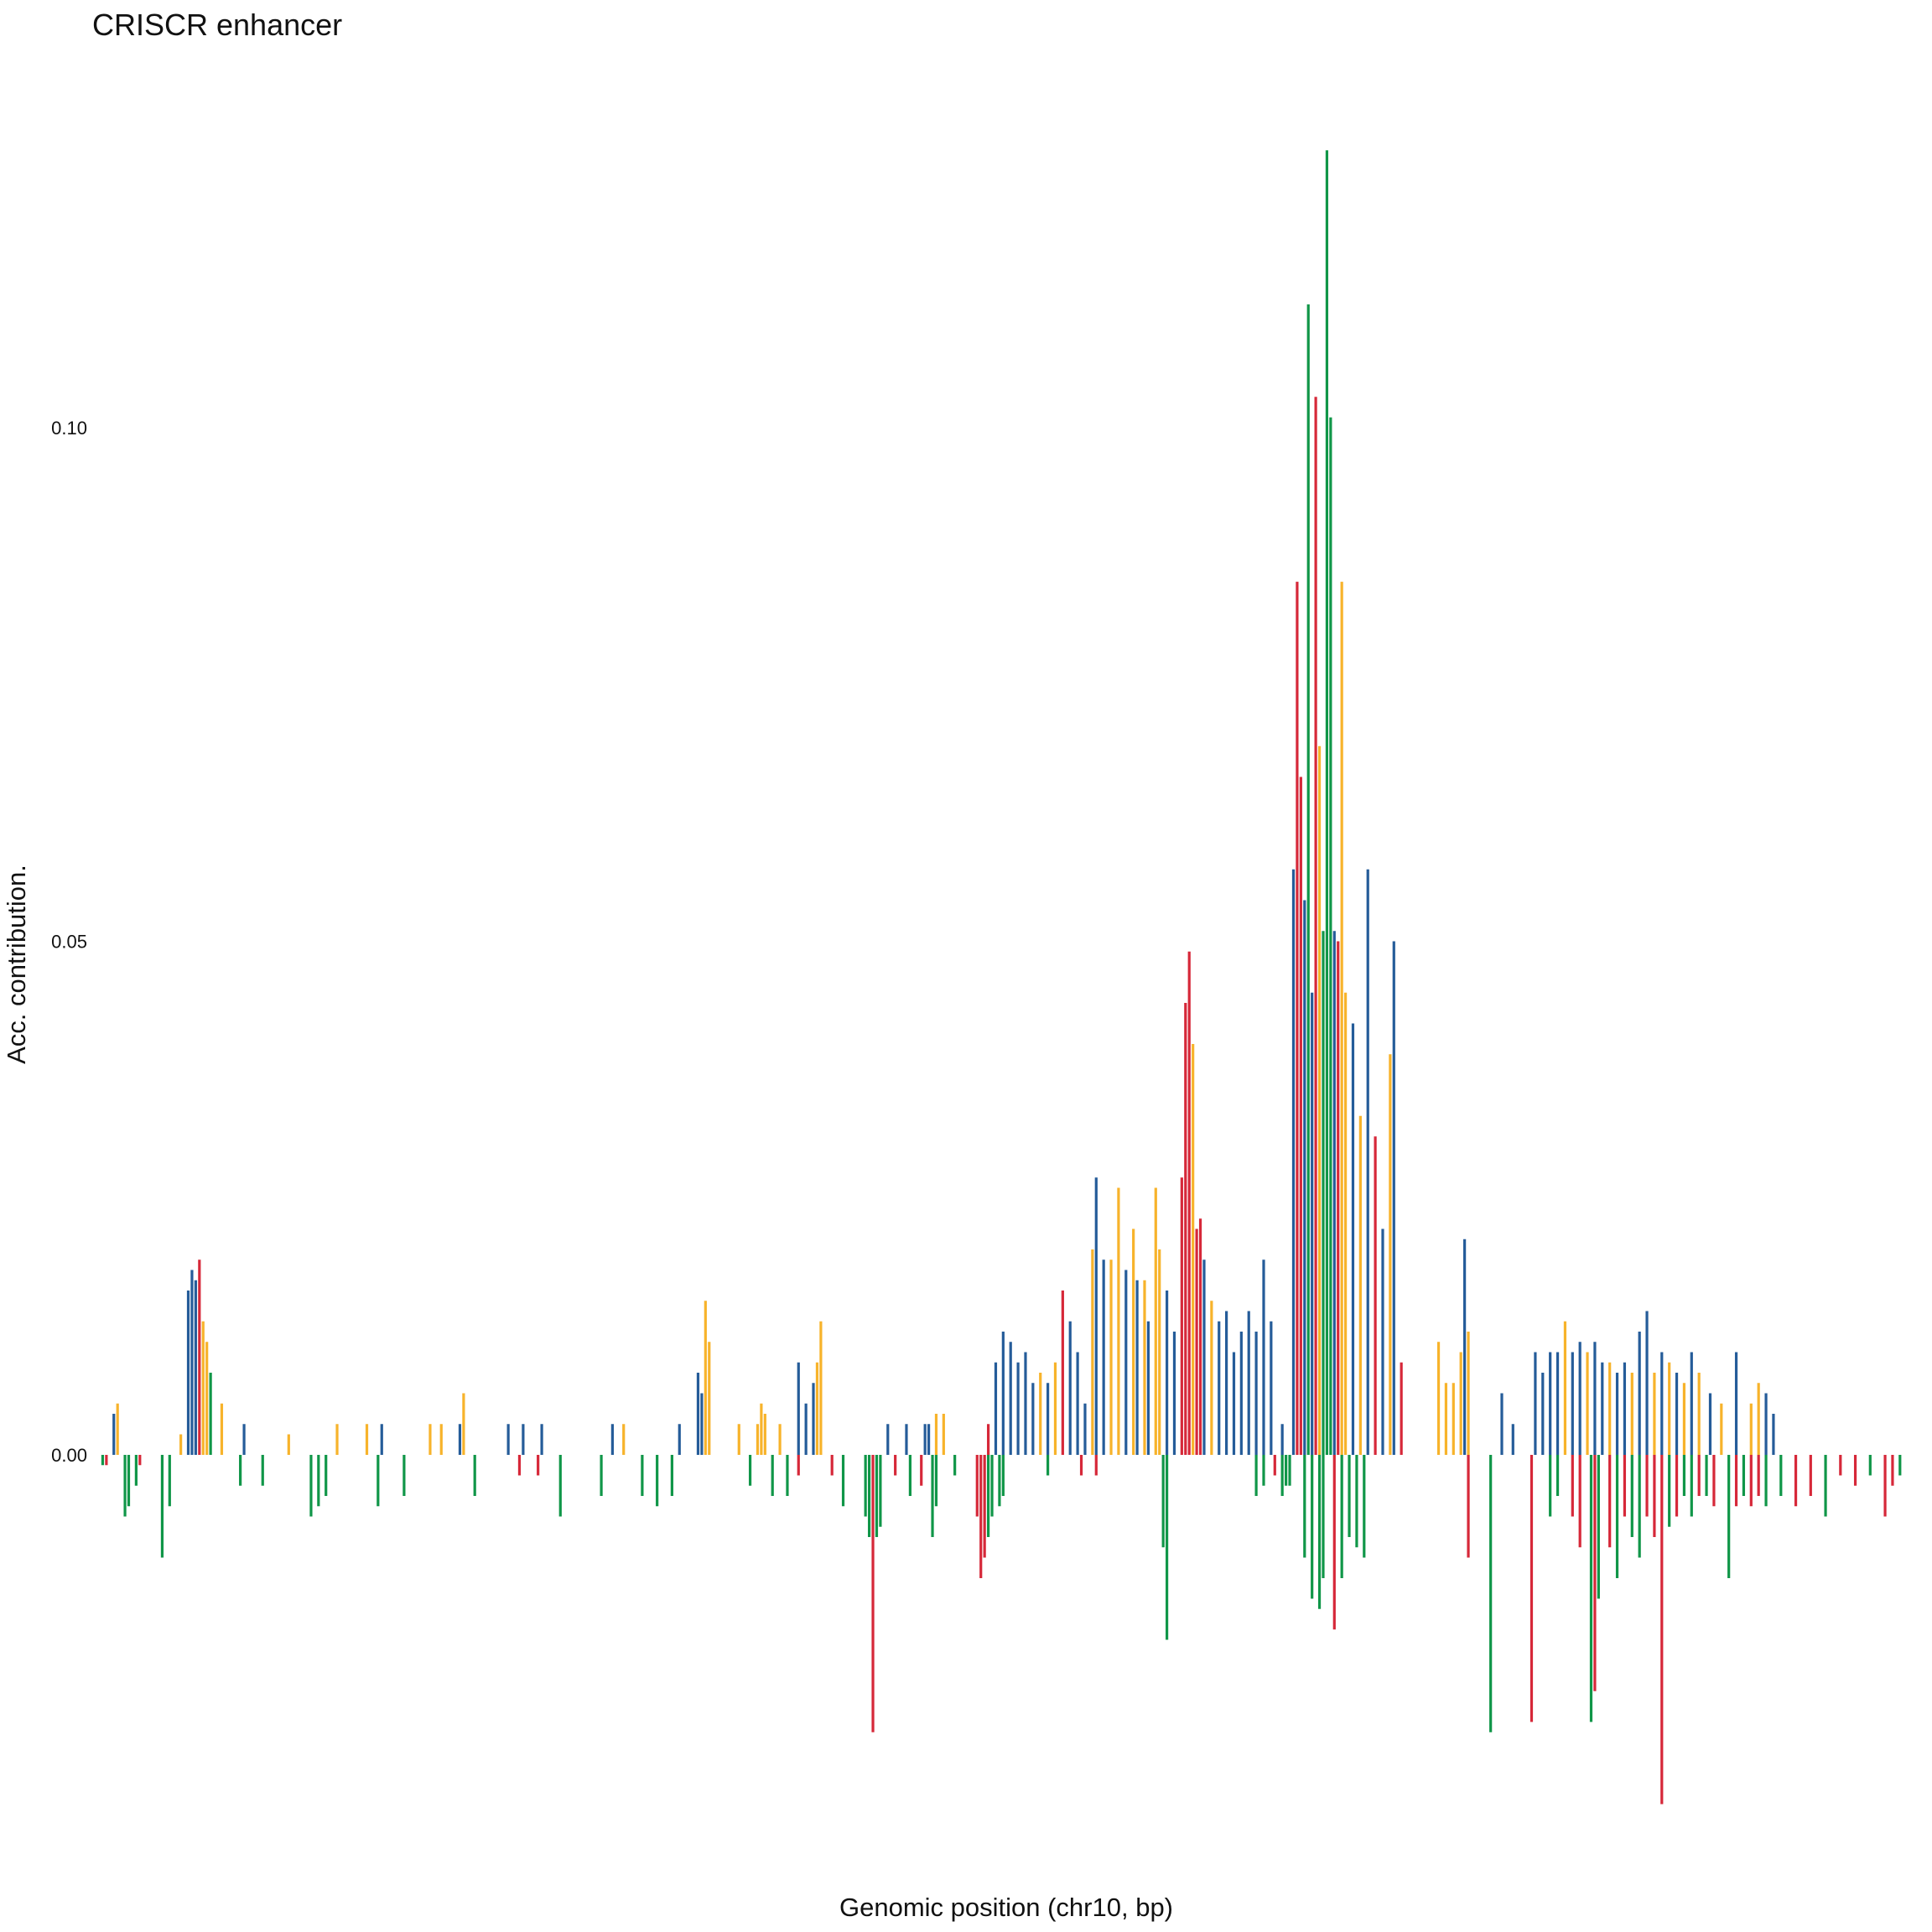  What do you see at coordinates (1308, 880) in the screenshot?
I see `positive-contribution-A-mark` at bounding box center [1308, 880].